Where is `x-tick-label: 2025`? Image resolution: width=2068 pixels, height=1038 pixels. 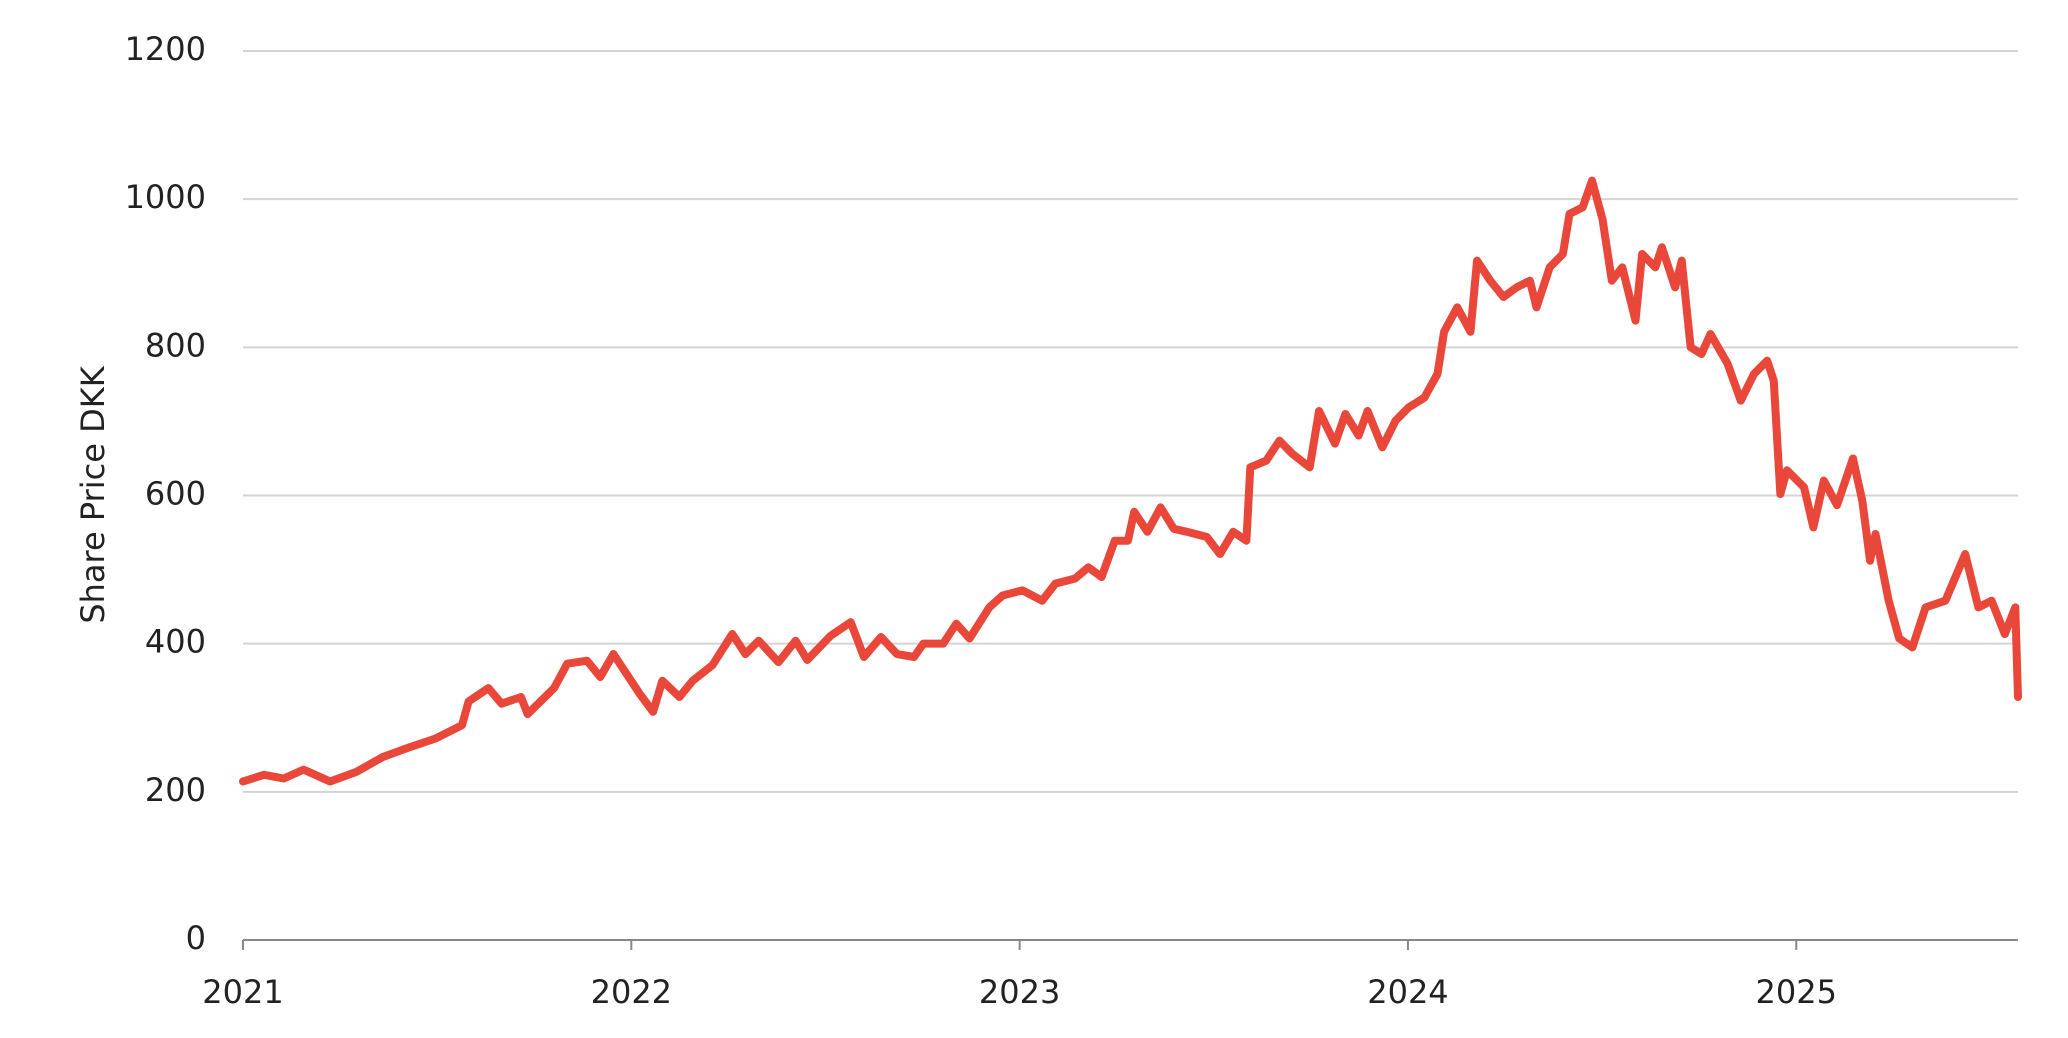
x-tick-label: 2025 is located at coordinates (1796, 992).